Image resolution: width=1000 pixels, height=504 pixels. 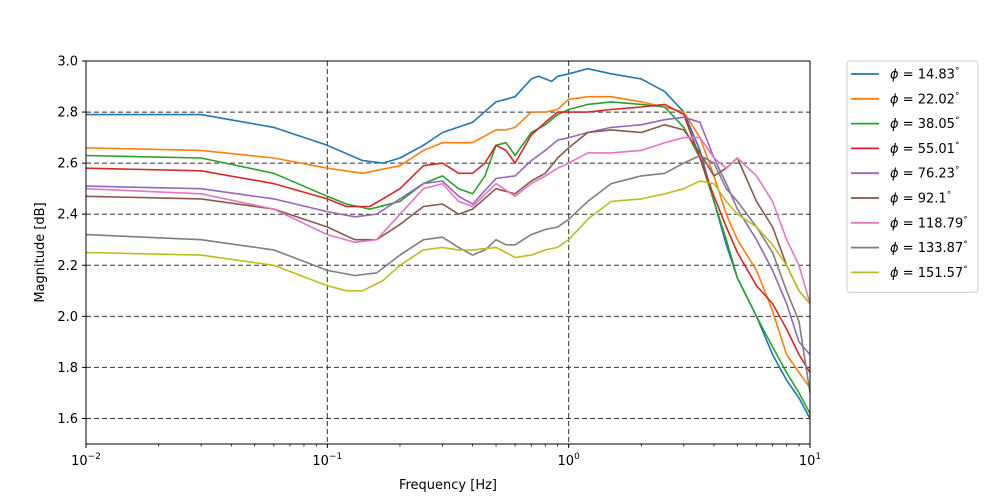 What do you see at coordinates (569, 460) in the screenshot?
I see `x-tick-label: 10⁰` at bounding box center [569, 460].